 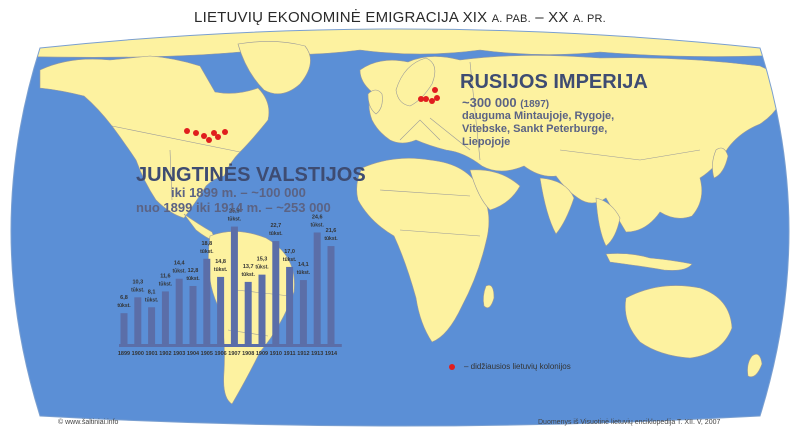 What do you see at coordinates (220, 262) in the screenshot?
I see `value-label-1906: 14,8` at bounding box center [220, 262].